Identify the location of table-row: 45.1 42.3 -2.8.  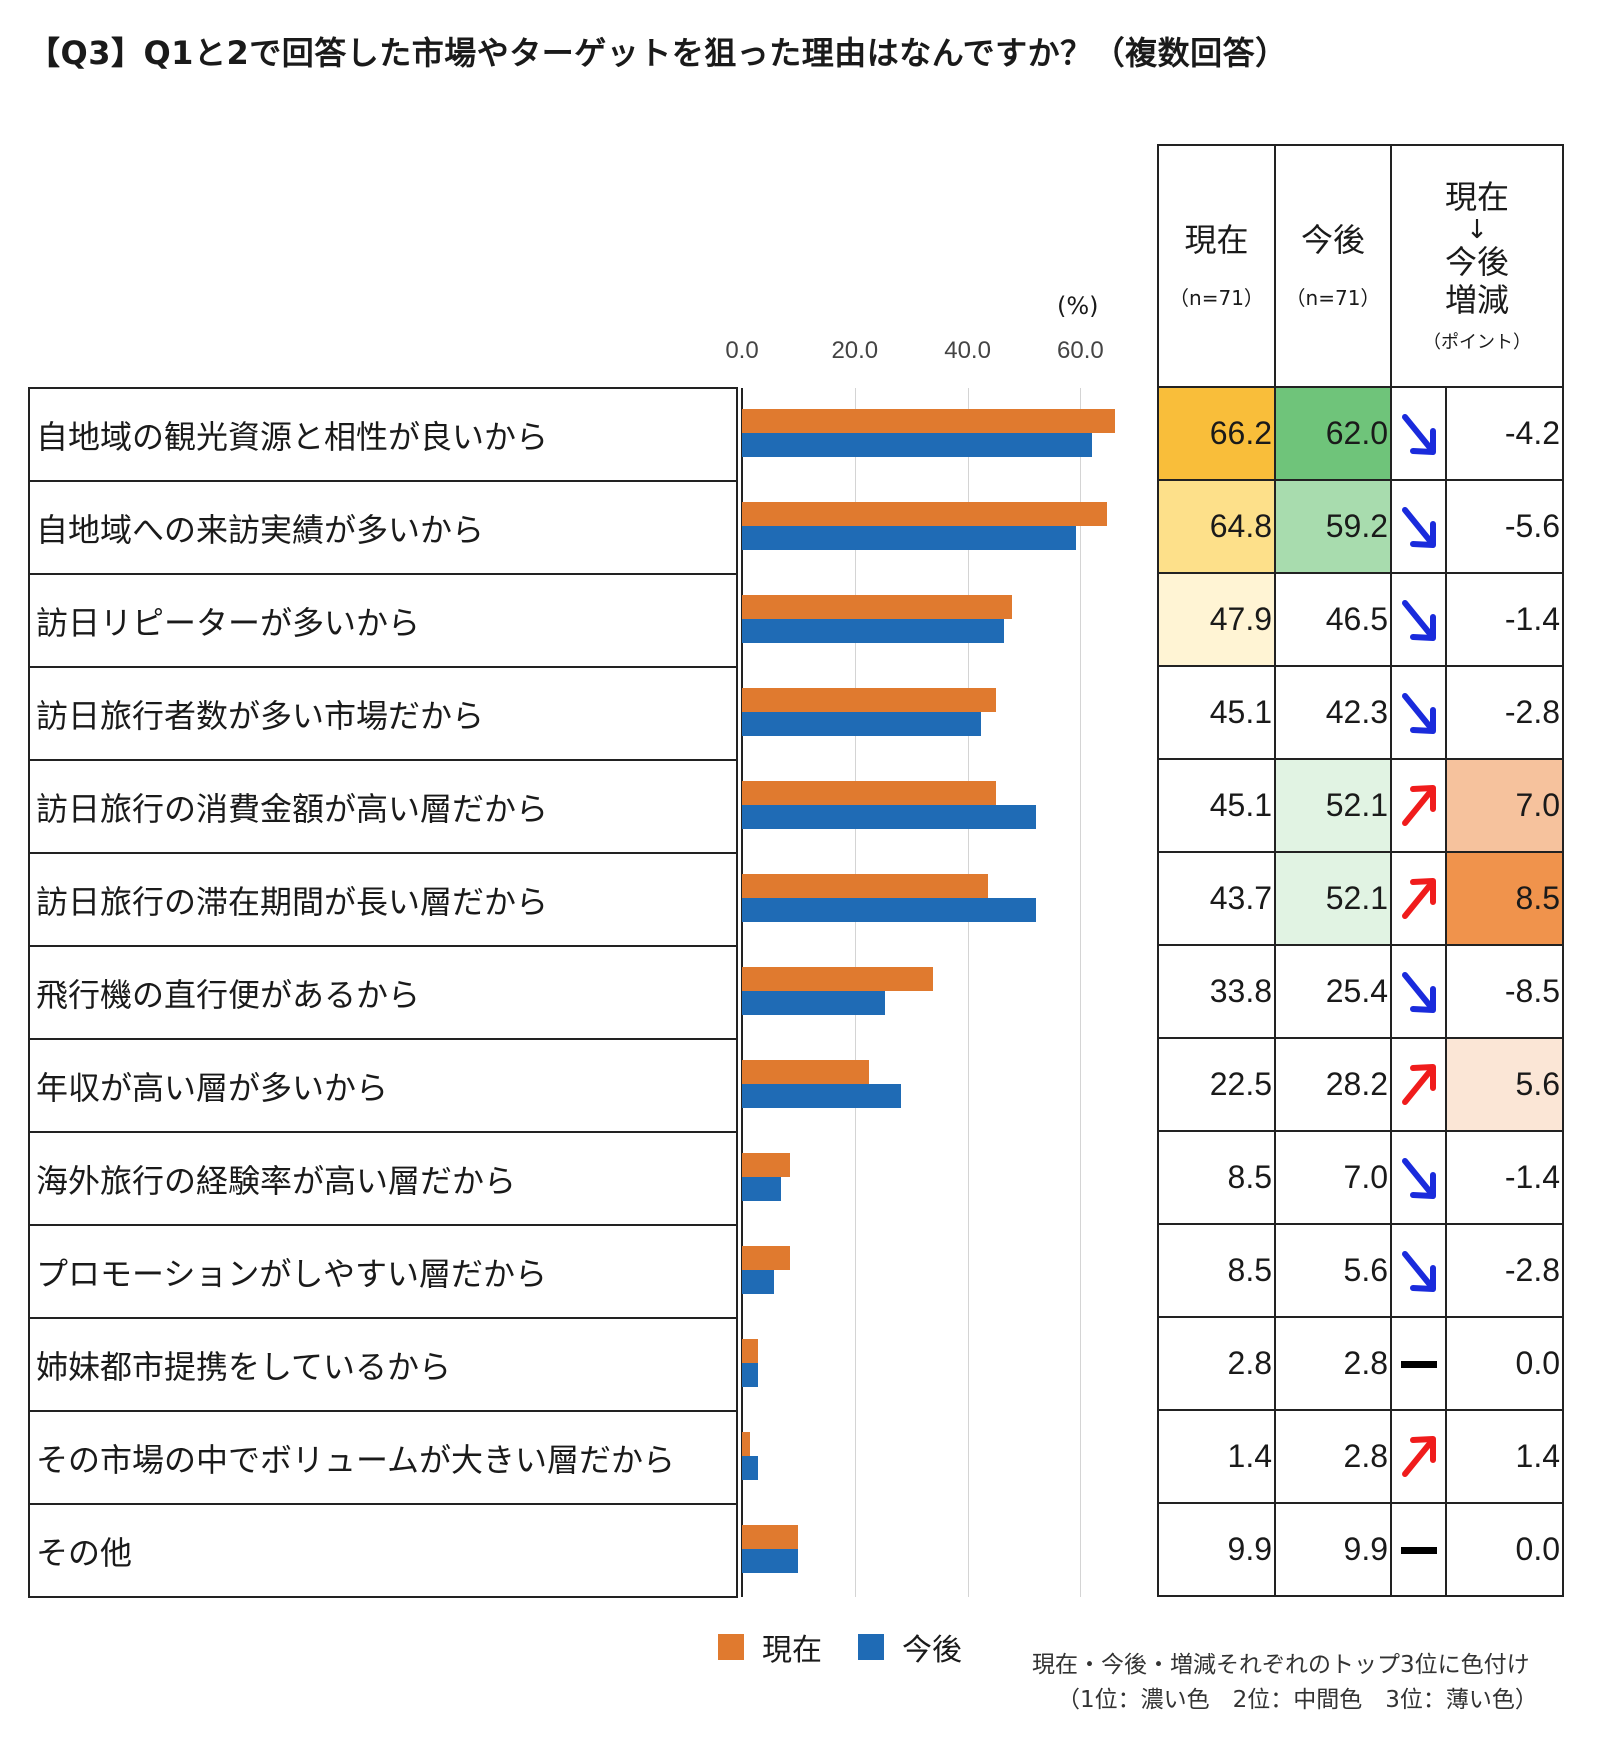
(1360, 712).